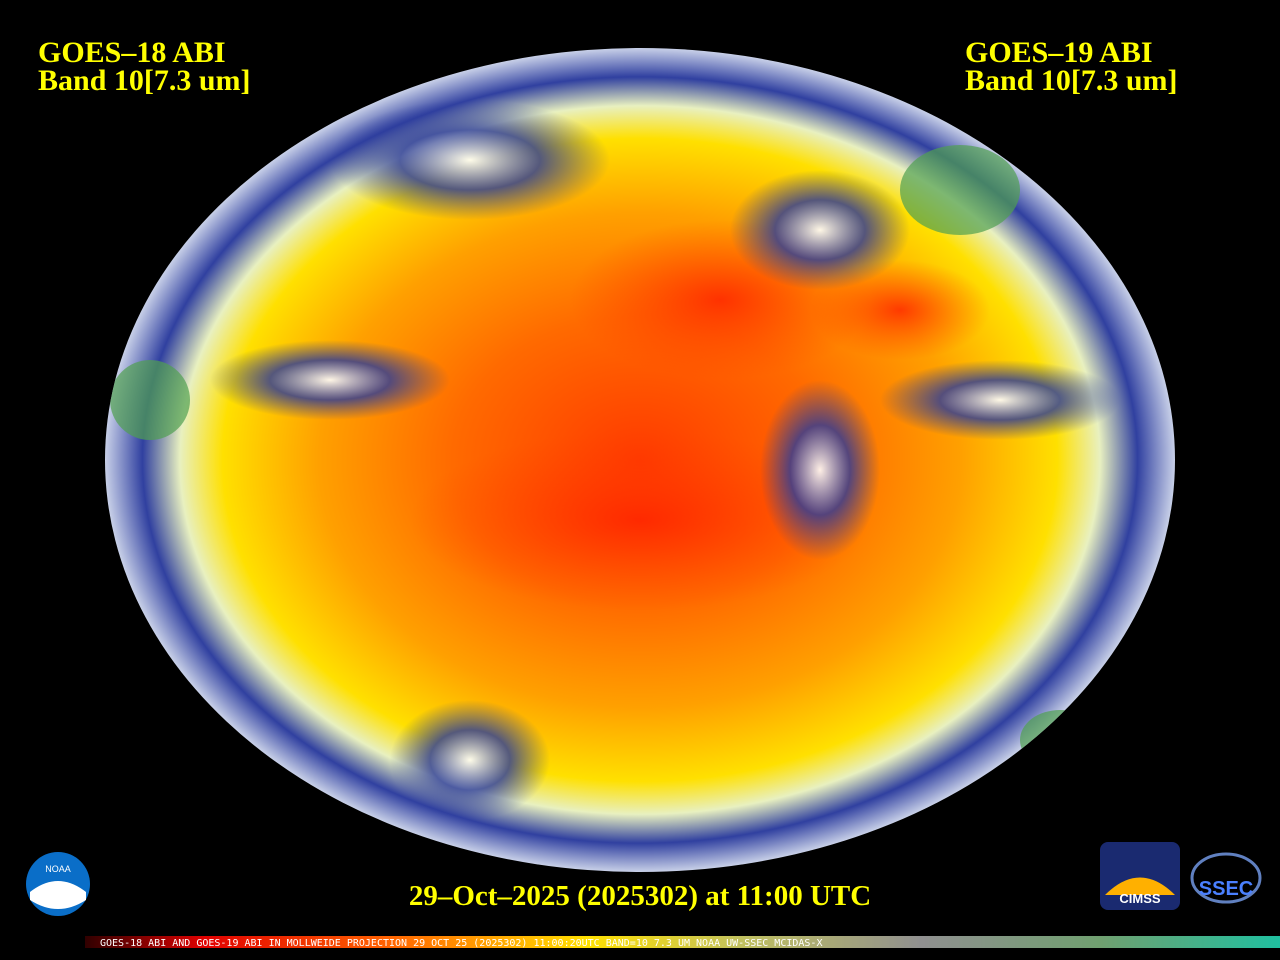  I want to click on ssec-logo, so click(1226, 878).